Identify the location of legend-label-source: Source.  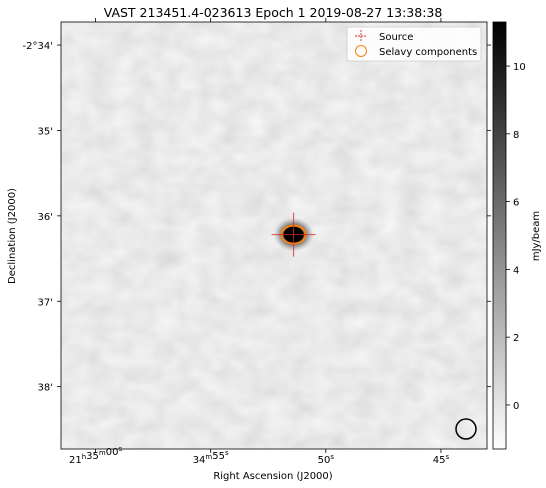
(396, 37).